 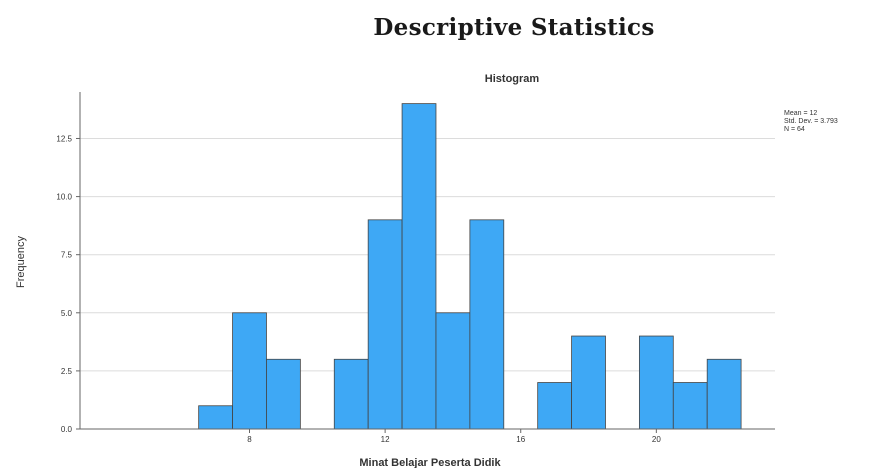 I want to click on chart-title: Histogram, so click(x=512, y=79).